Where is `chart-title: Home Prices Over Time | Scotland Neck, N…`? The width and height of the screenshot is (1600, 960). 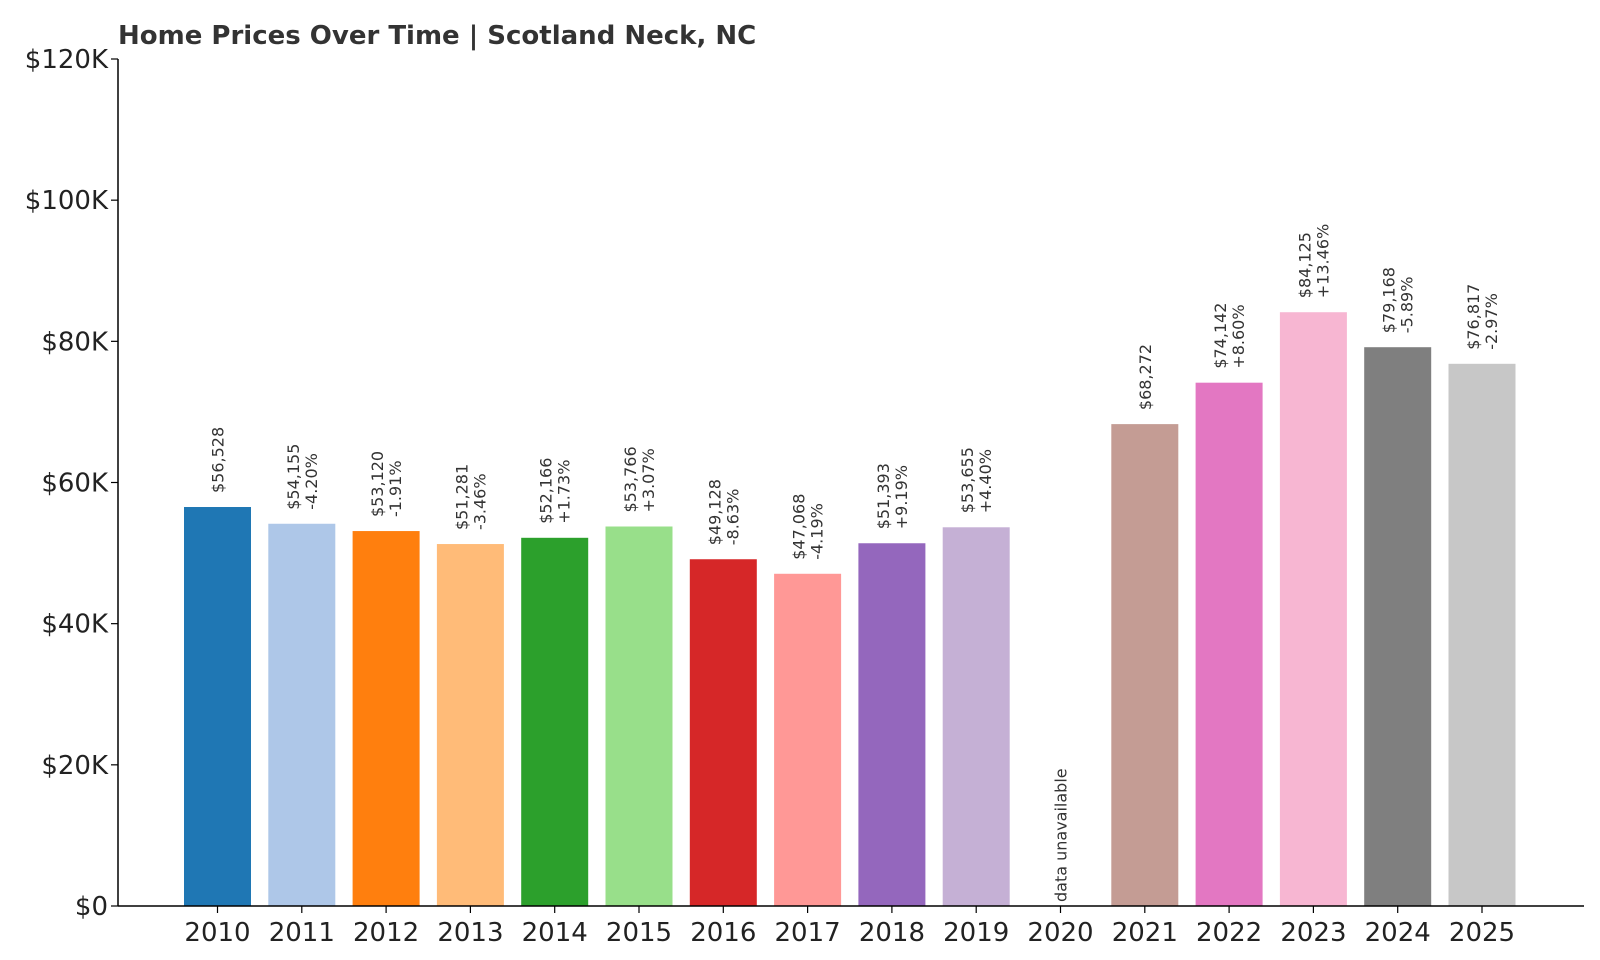
chart-title: Home Prices Over Time | Scotland Neck, N… is located at coordinates (437, 36).